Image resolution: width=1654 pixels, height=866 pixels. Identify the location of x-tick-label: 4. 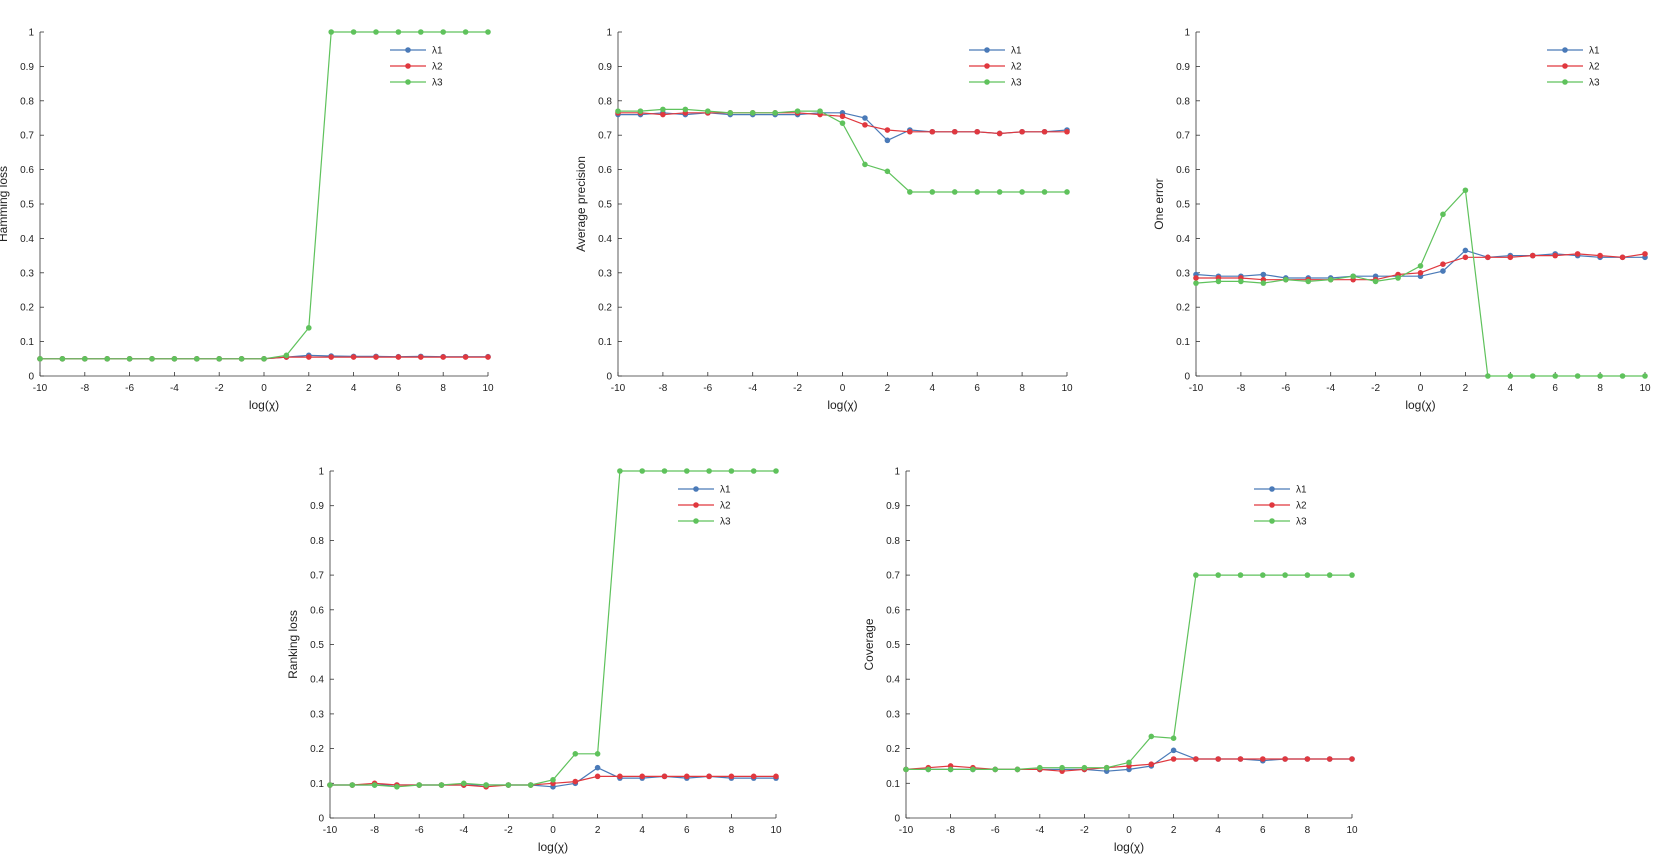
(1218, 830).